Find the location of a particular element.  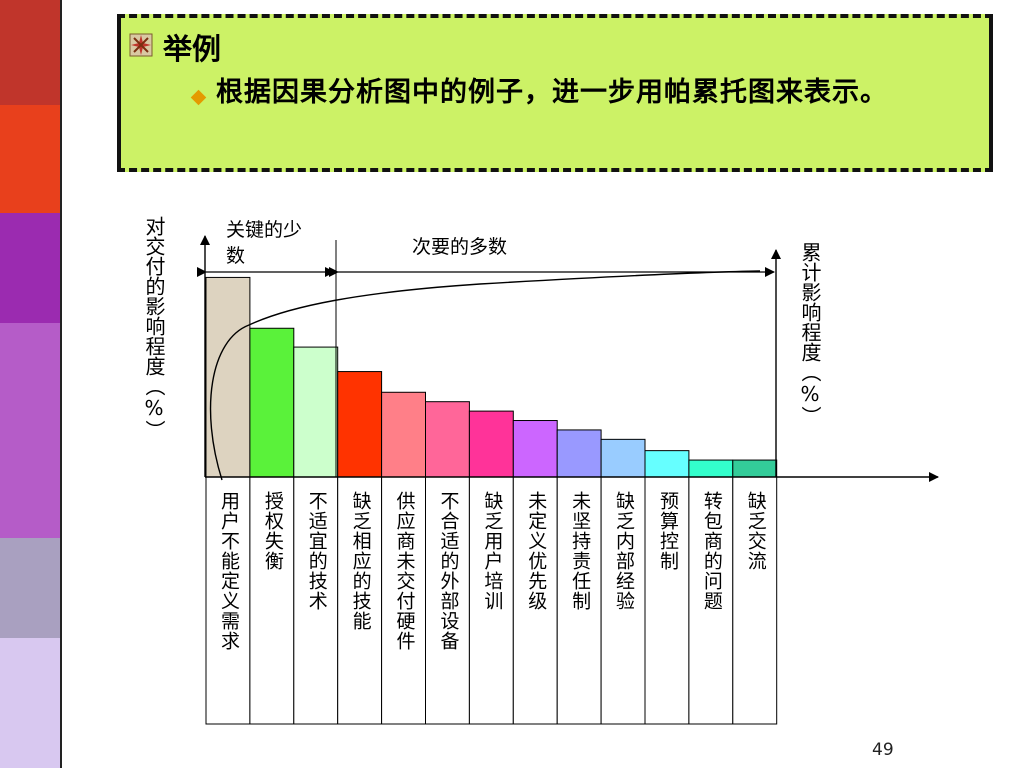

category-label-12: 转包商的问题 is located at coordinates (712, 551).